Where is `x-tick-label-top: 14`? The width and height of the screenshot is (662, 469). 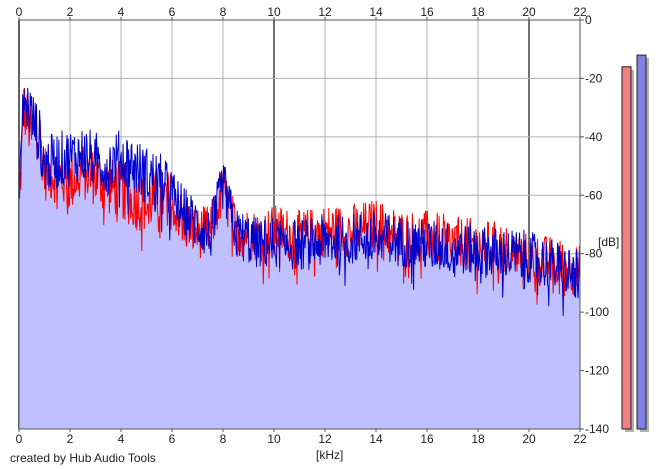 x-tick-label-top: 14 is located at coordinates (376, 12).